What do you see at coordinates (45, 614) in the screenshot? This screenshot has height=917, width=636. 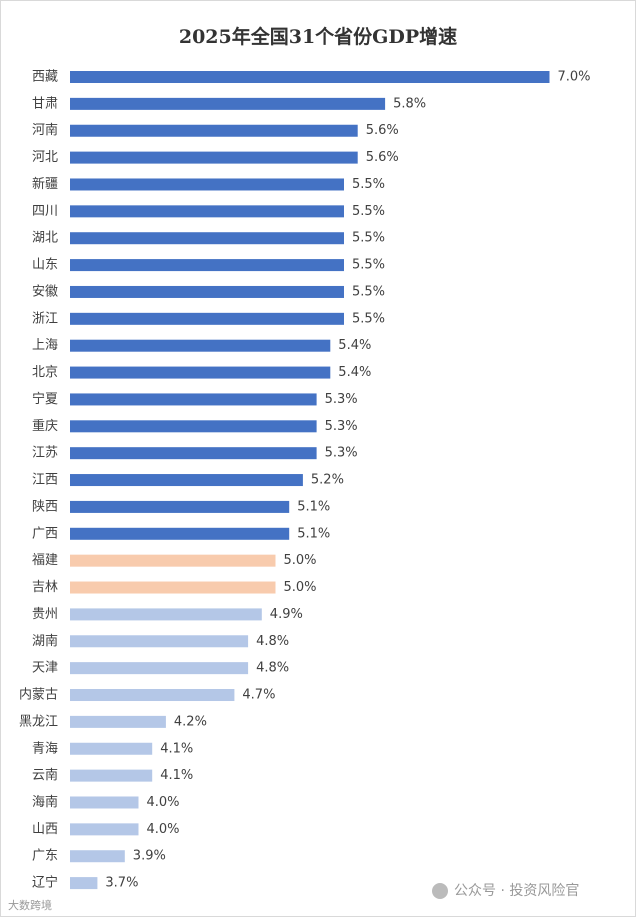 I see `y-tick-label: 贵州` at bounding box center [45, 614].